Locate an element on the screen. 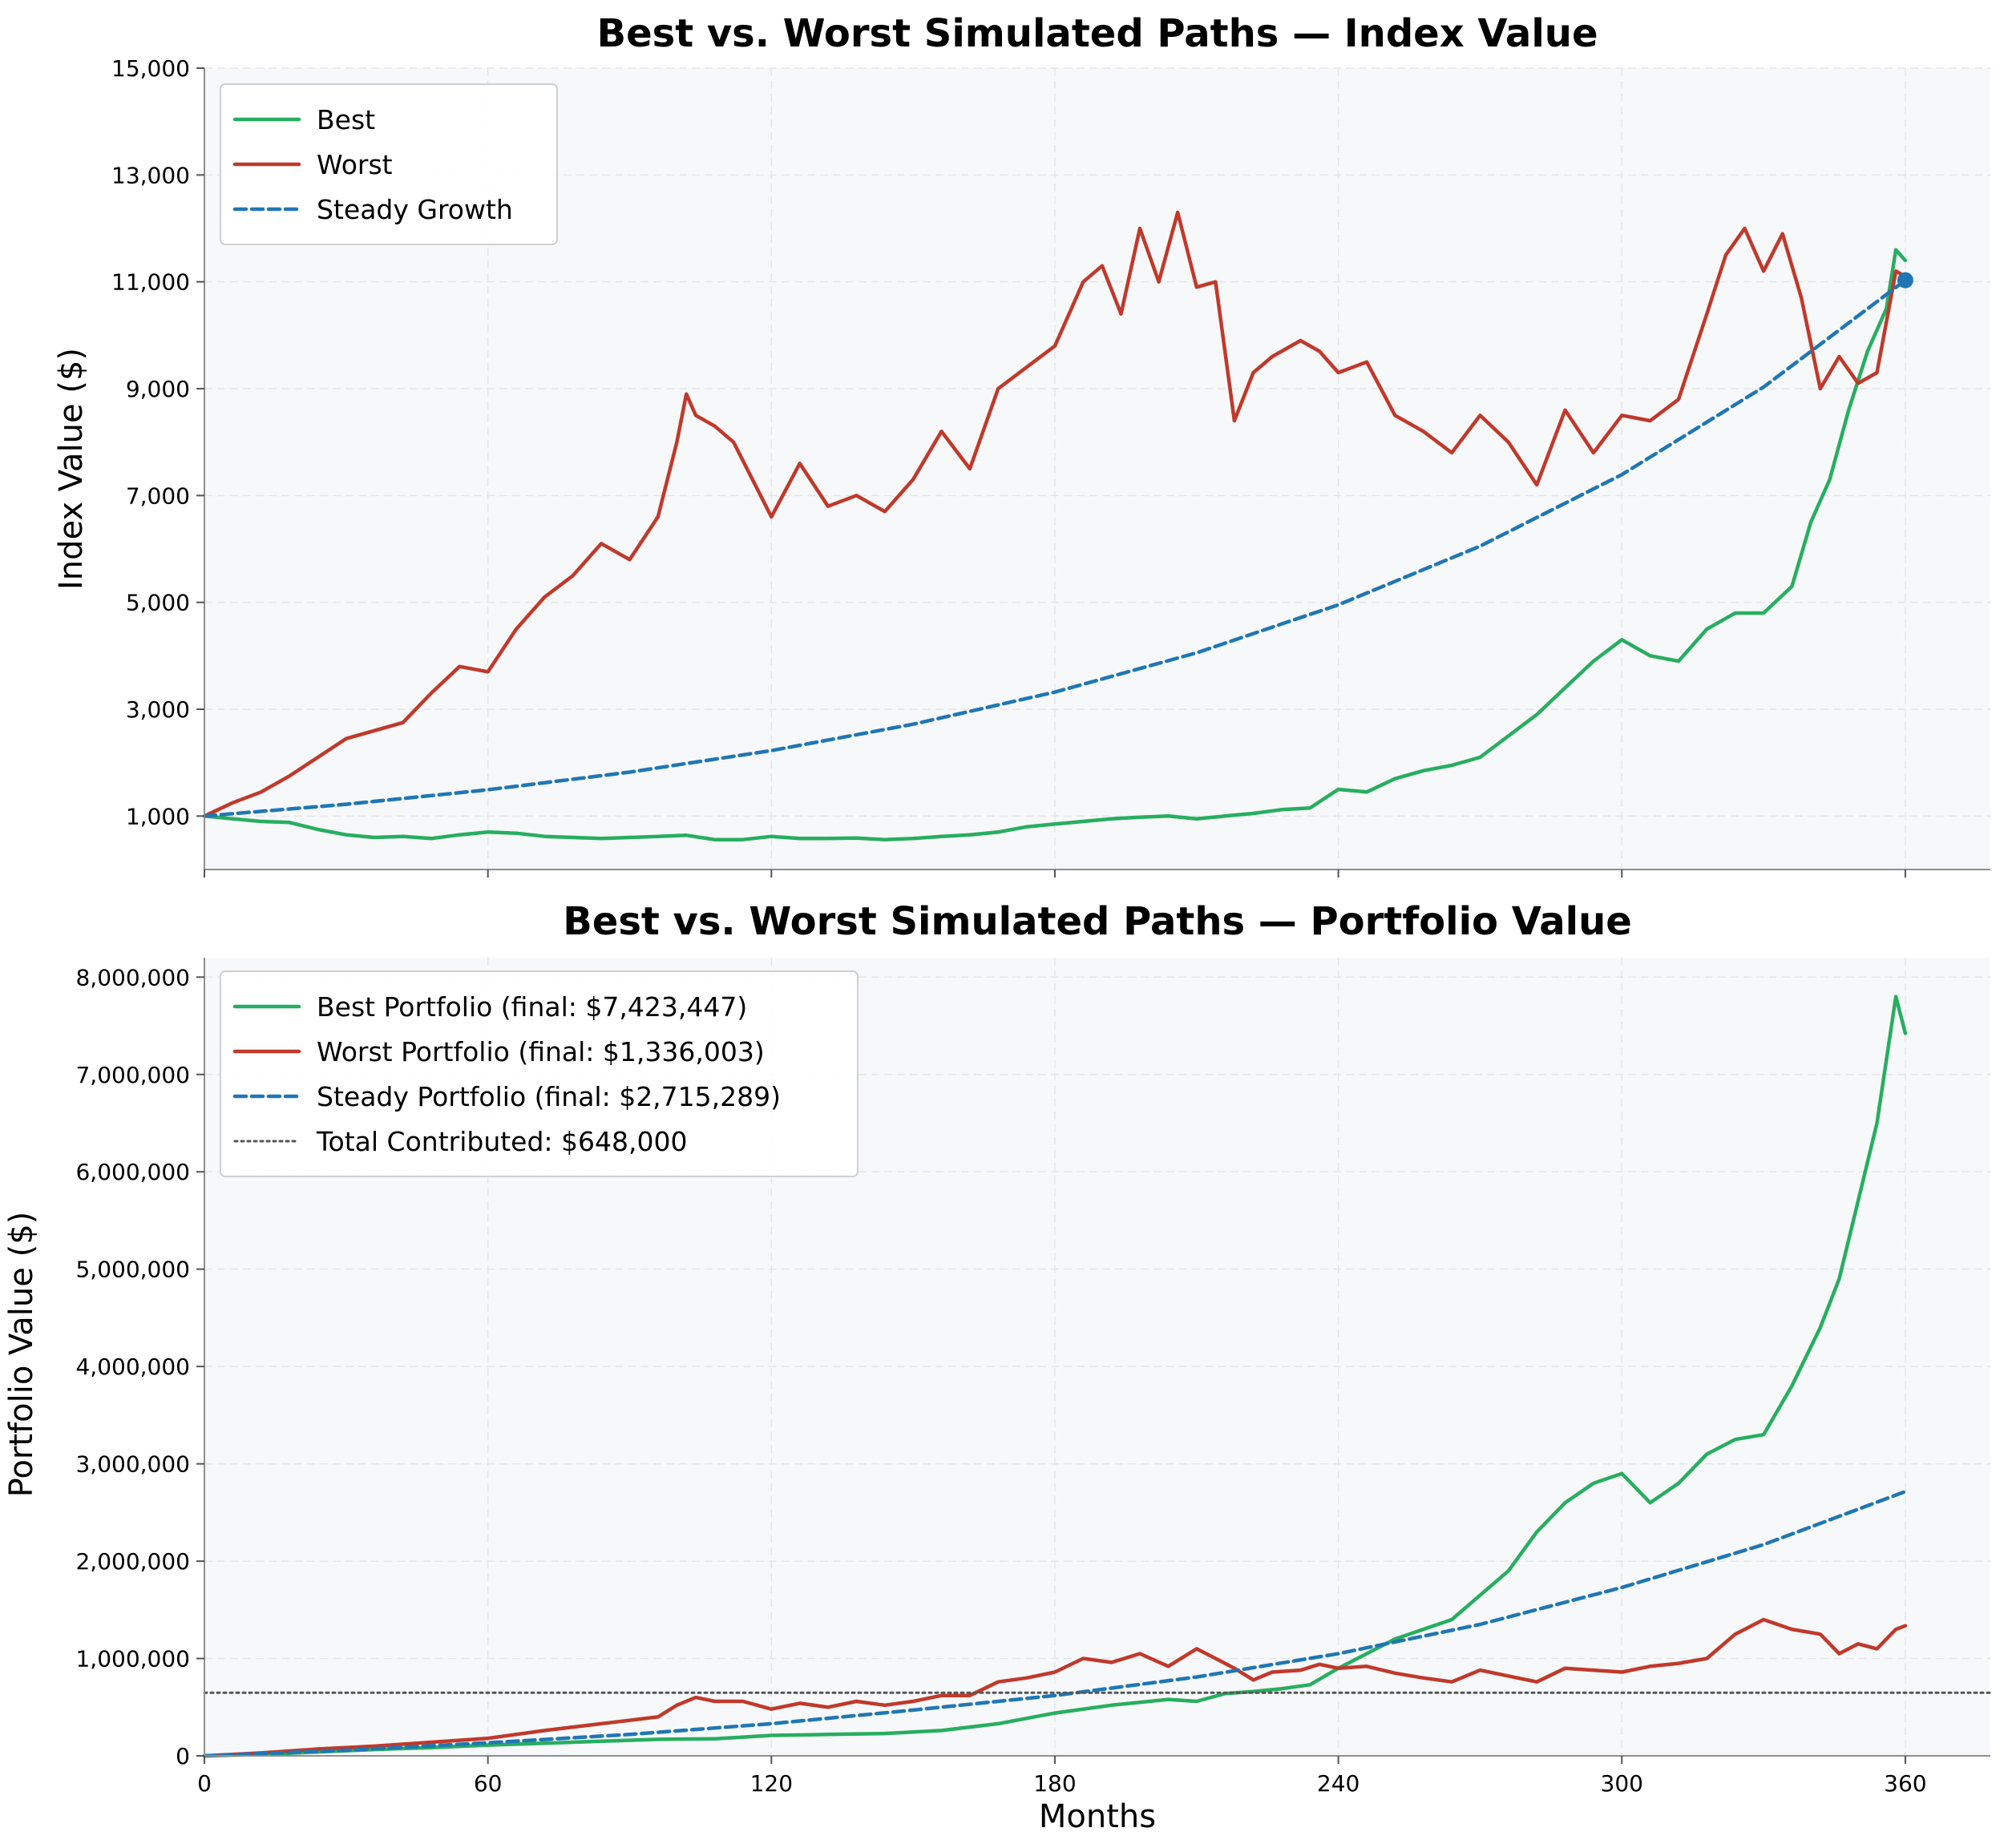 The image size is (2004, 1848). y-tick-label: 4,000,000 is located at coordinates (132, 1367).